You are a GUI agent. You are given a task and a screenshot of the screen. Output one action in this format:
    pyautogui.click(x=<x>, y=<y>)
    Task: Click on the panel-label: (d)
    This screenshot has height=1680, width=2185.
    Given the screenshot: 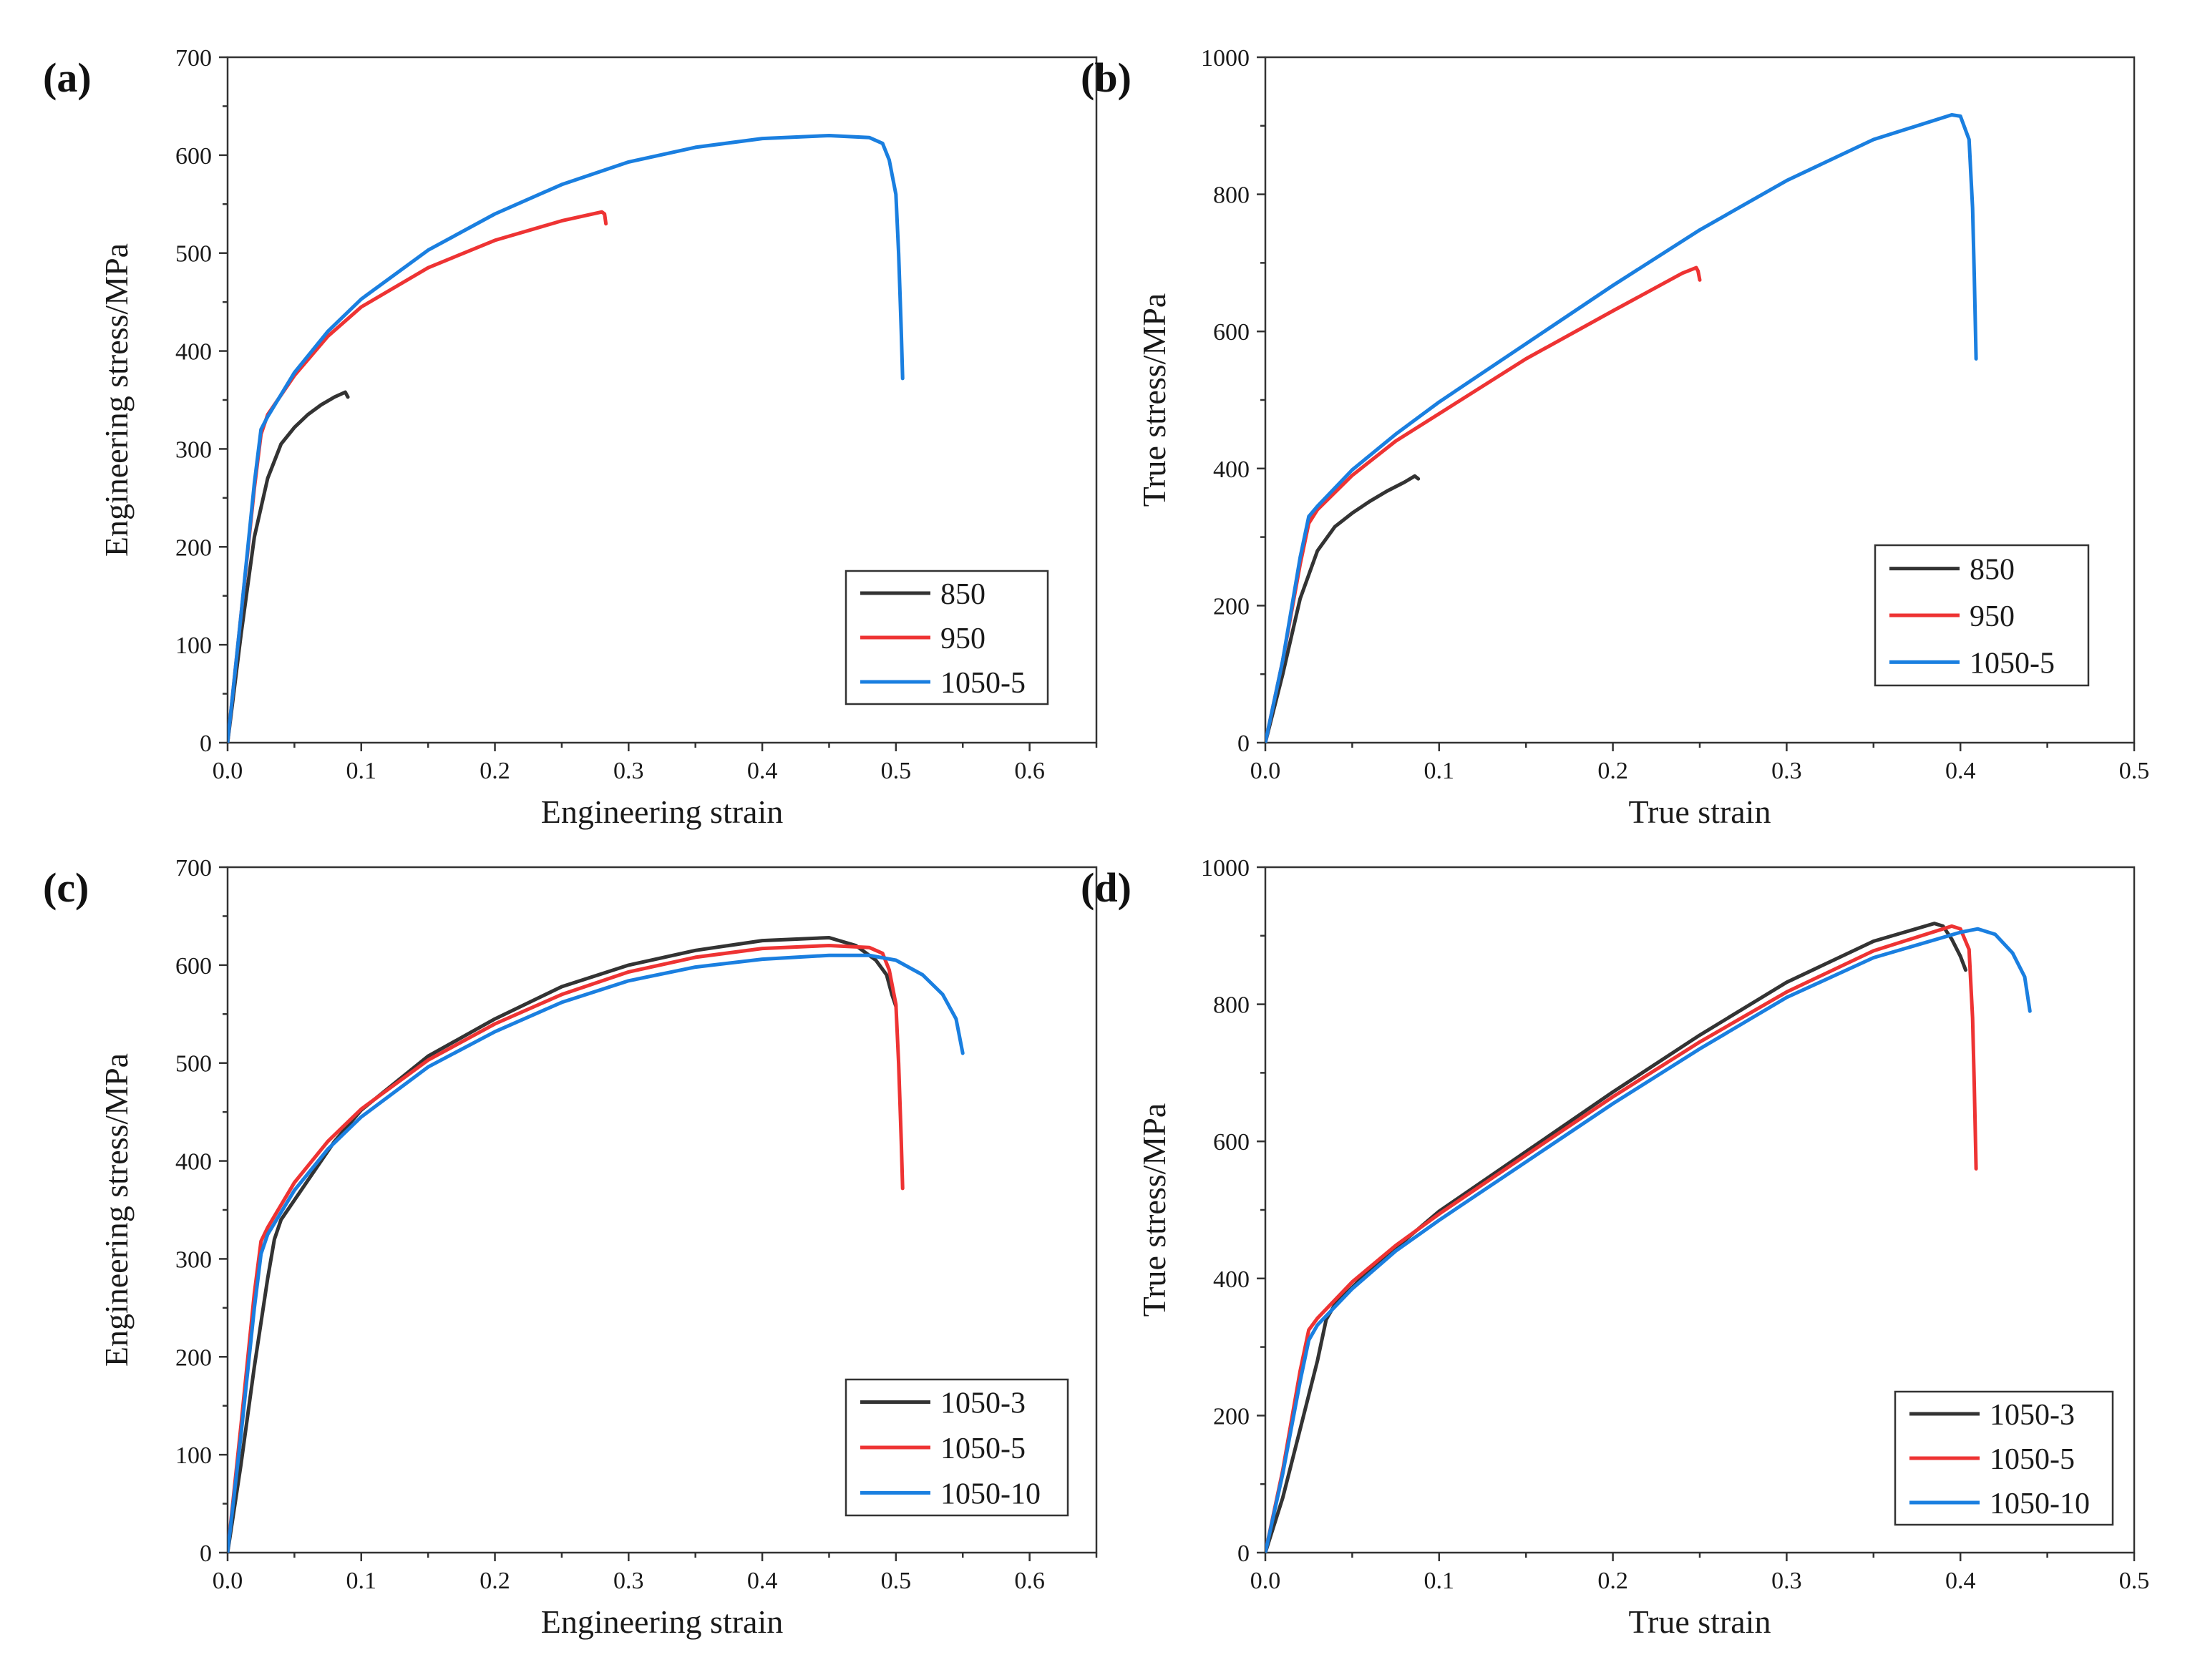 What is the action you would take?
    pyautogui.click(x=1106, y=887)
    